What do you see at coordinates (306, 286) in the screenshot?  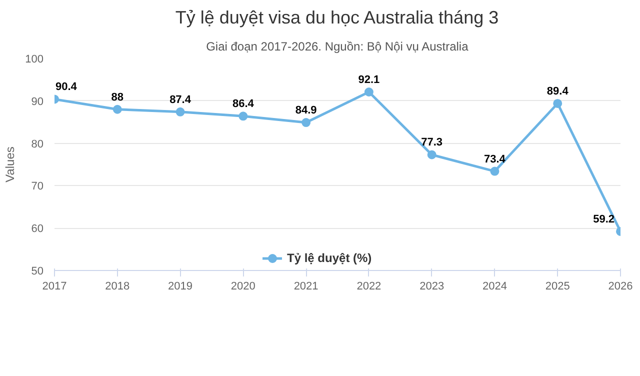 I see `x-tick-label: 2021` at bounding box center [306, 286].